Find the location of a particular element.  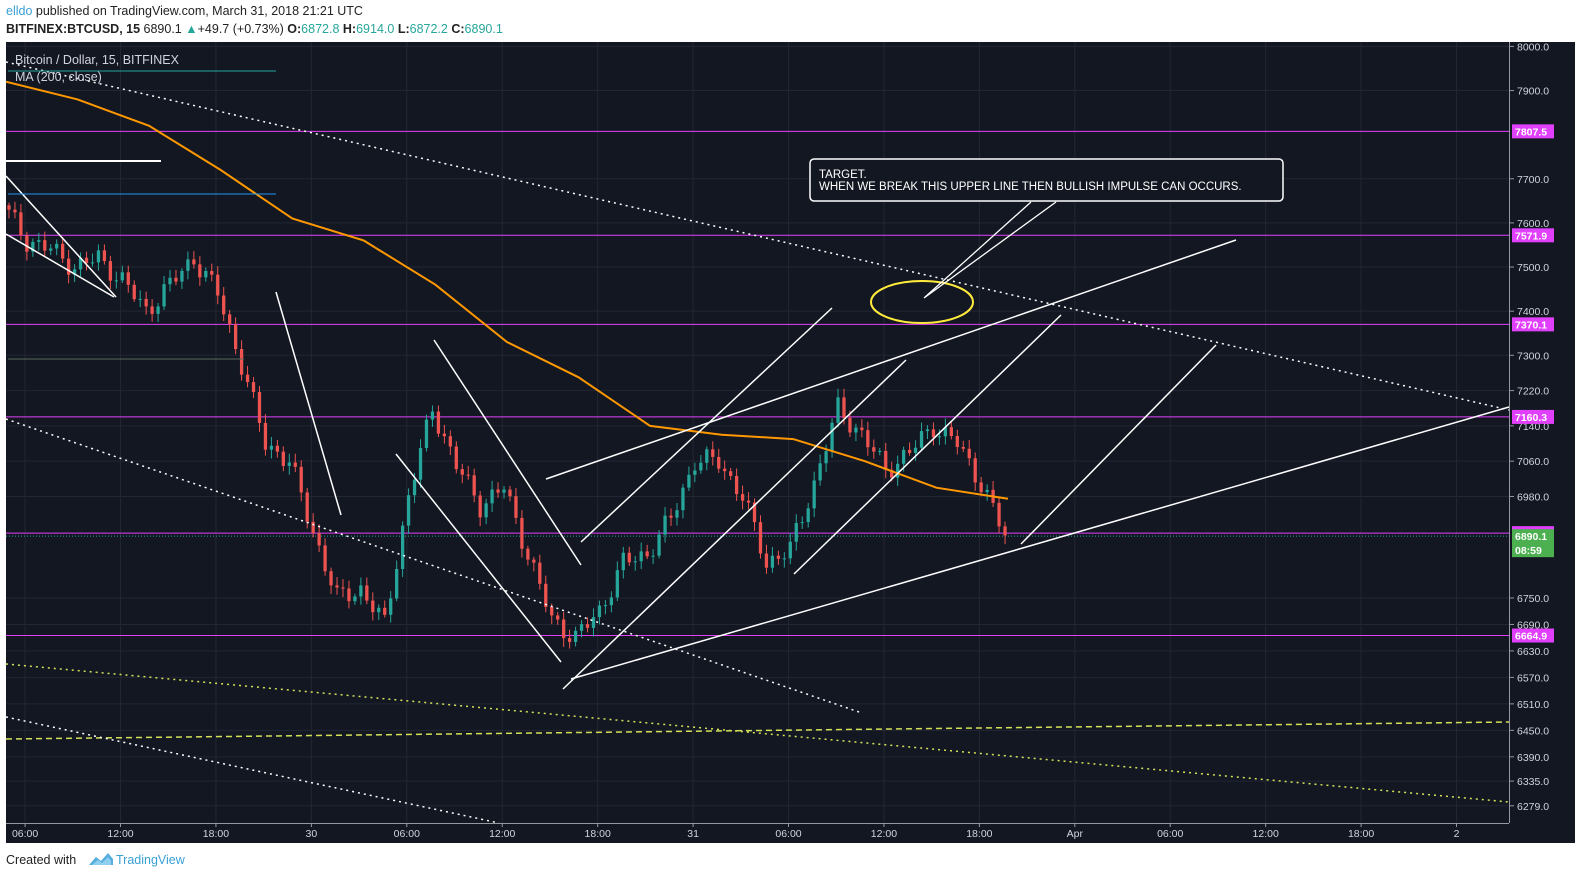

target-ellipse is located at coordinates (922, 302).